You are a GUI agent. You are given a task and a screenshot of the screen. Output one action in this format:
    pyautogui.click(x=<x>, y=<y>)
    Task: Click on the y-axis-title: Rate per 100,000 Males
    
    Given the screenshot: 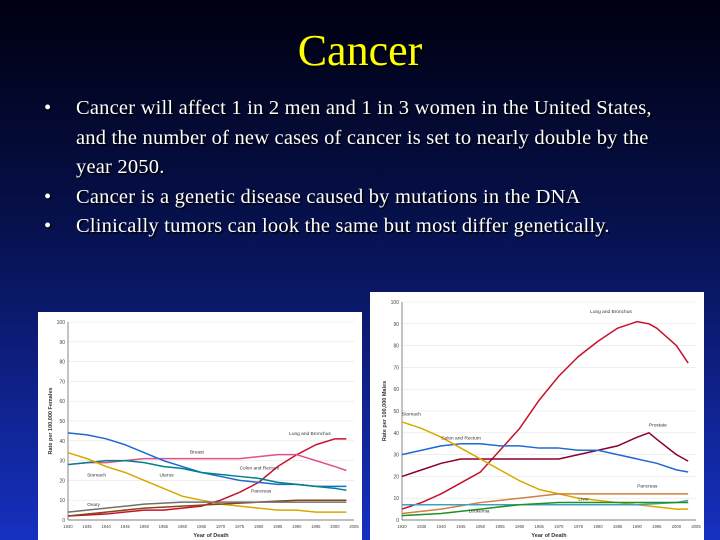 What is the action you would take?
    pyautogui.click(x=385, y=411)
    